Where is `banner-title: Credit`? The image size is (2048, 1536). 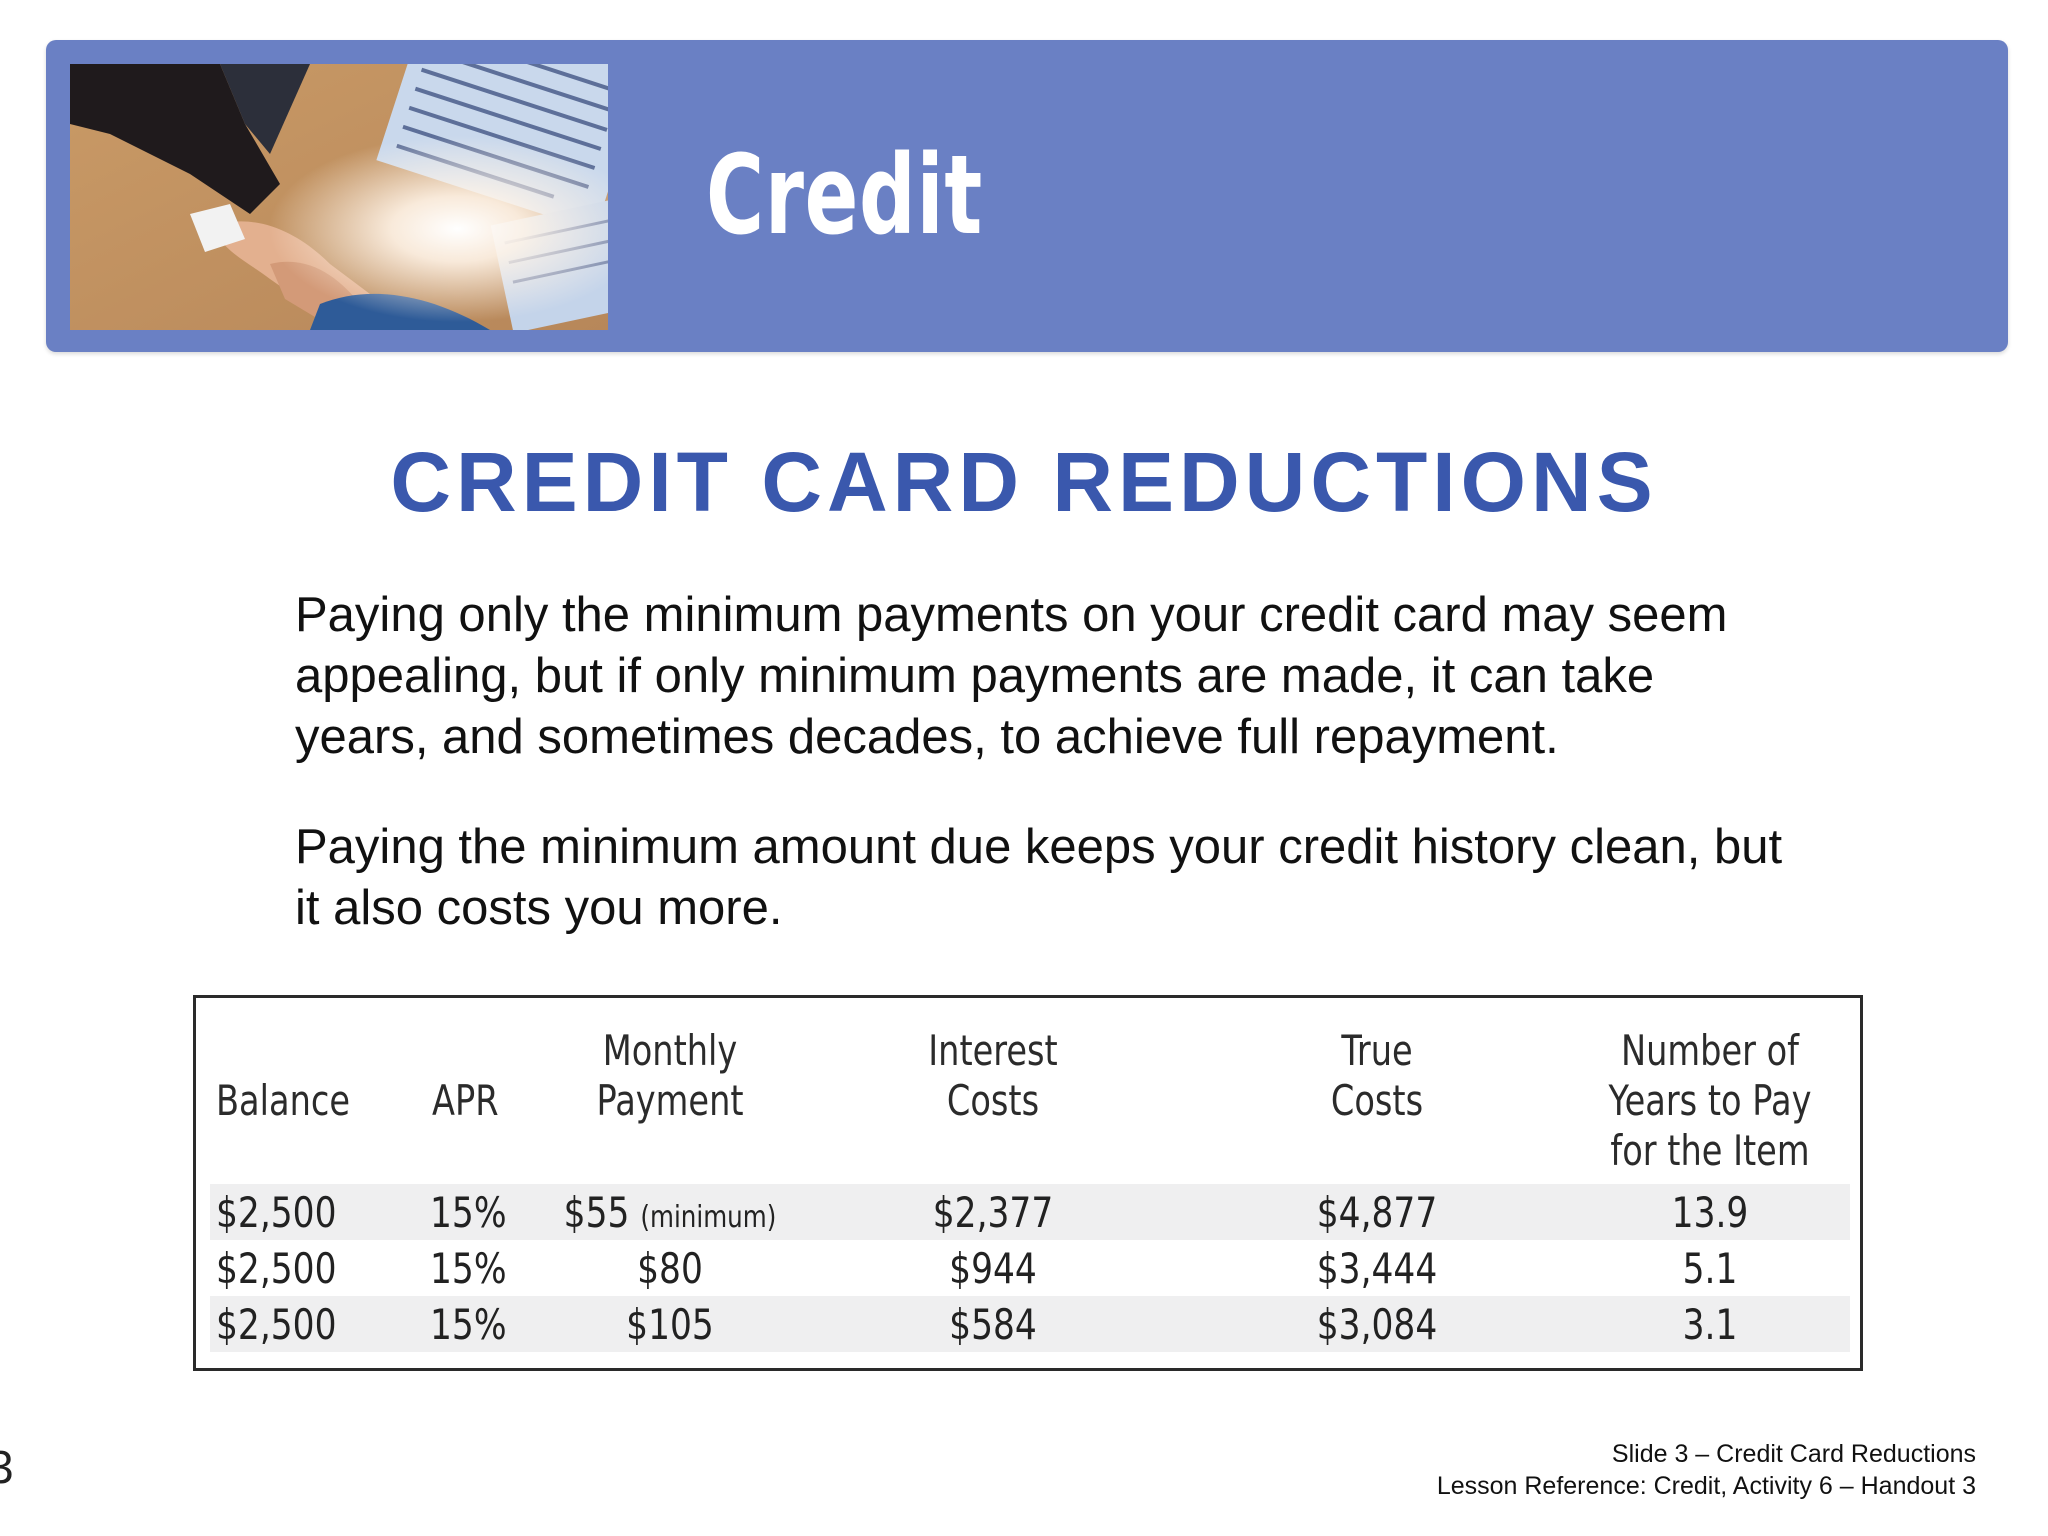 banner-title: Credit is located at coordinates (844, 195).